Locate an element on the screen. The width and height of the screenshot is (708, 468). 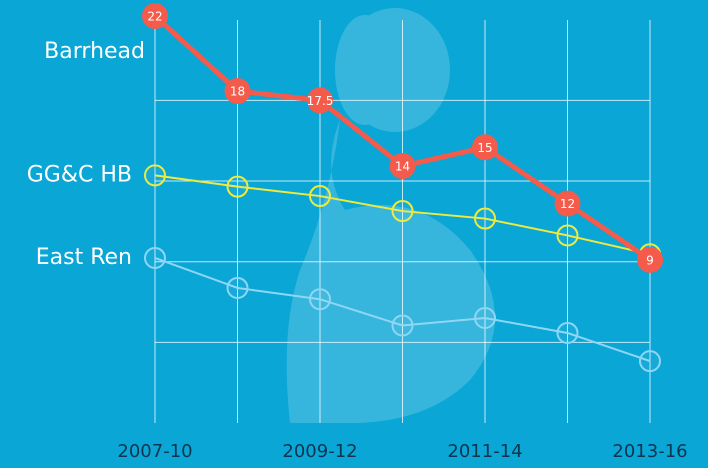
series-line is located at coordinates (402, 215).